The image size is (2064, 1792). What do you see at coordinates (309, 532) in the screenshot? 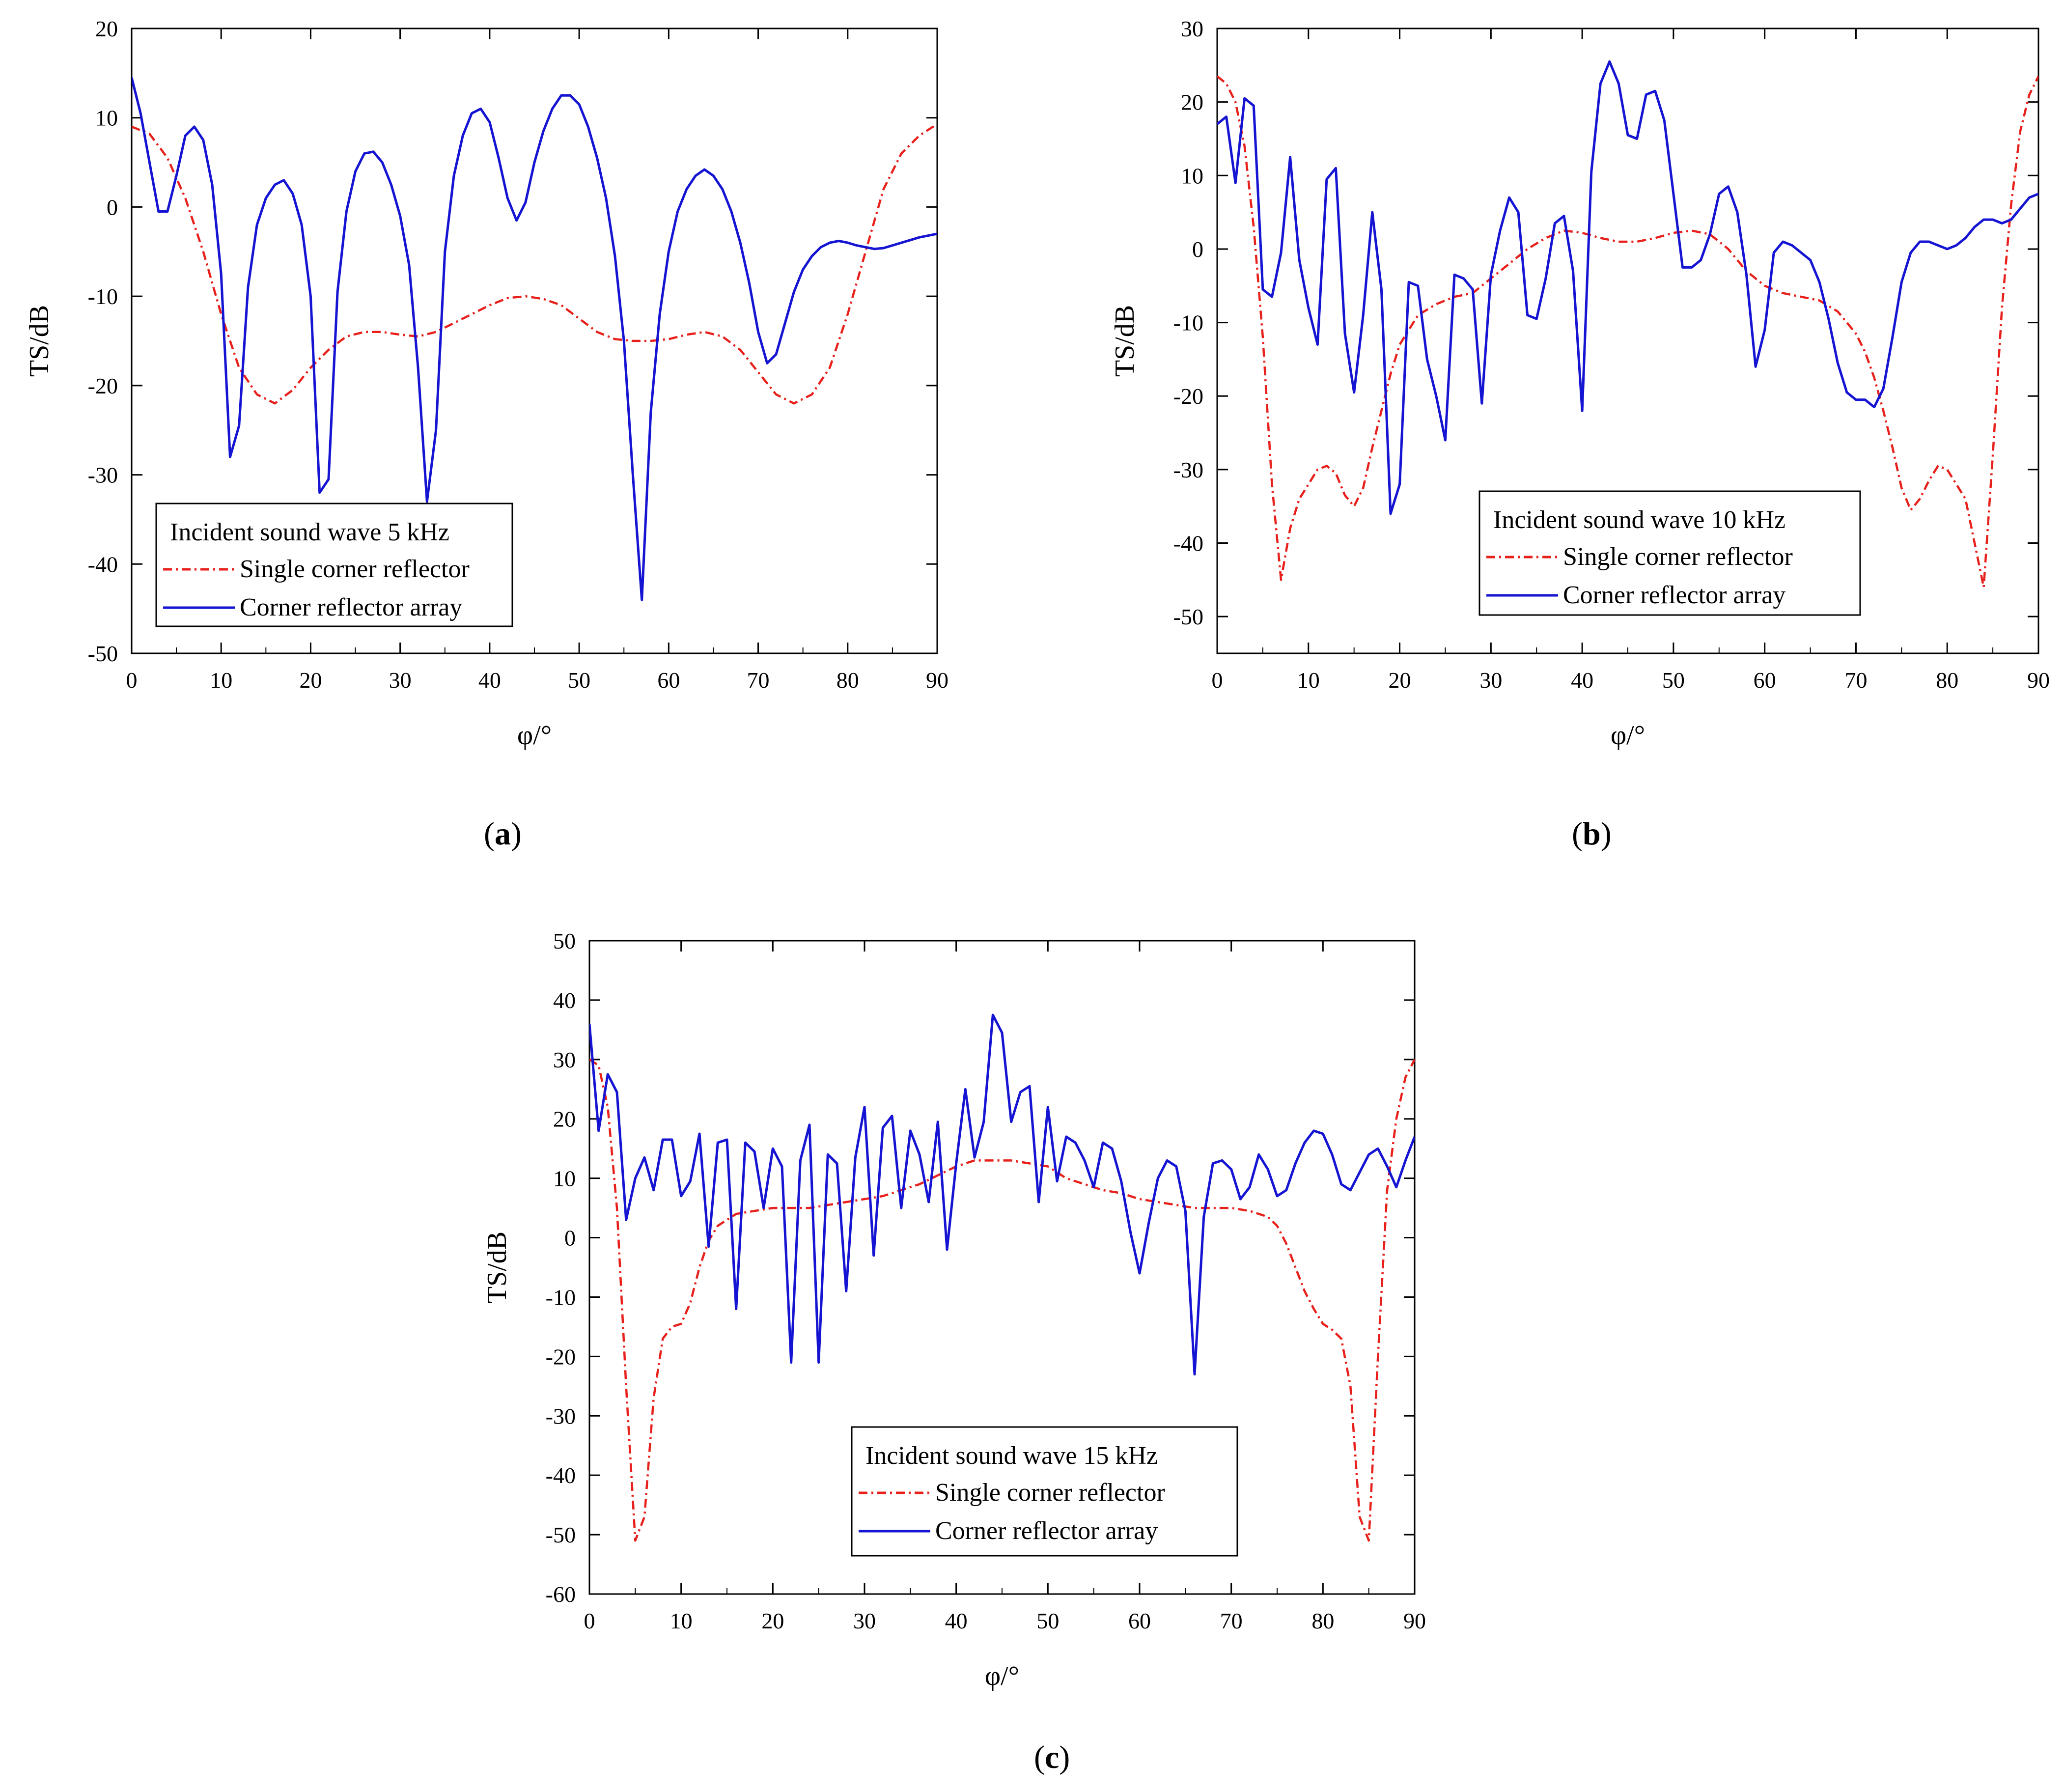
I see `legend-title: Incident sound wave 5 kHz` at bounding box center [309, 532].